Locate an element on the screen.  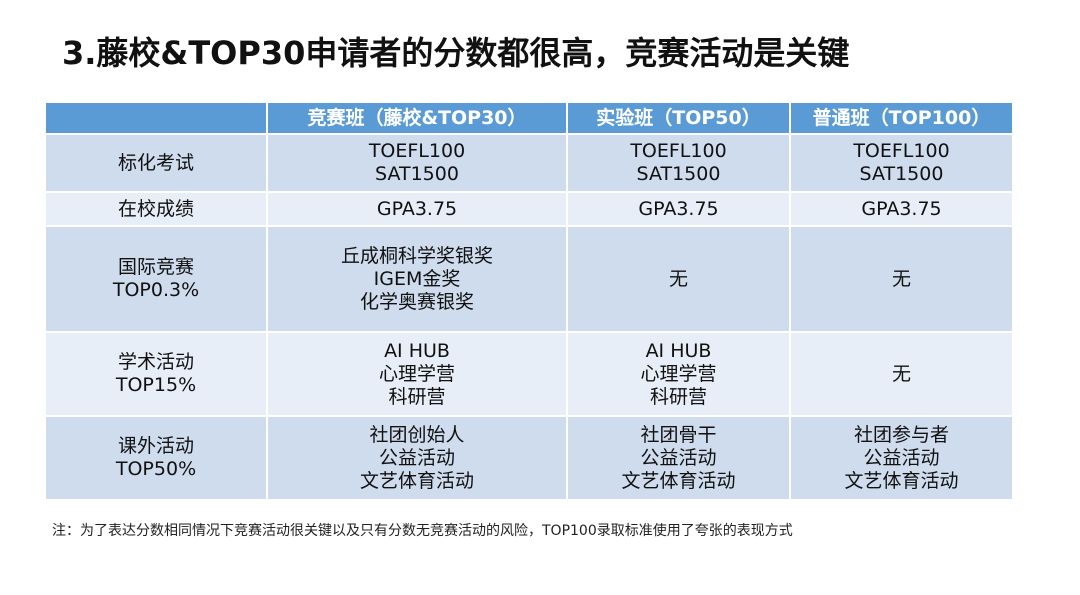
table-cell: 丘成桐科学奖银奖 IGEM金奖 化学奥赛银奖 is located at coordinates (417, 279).